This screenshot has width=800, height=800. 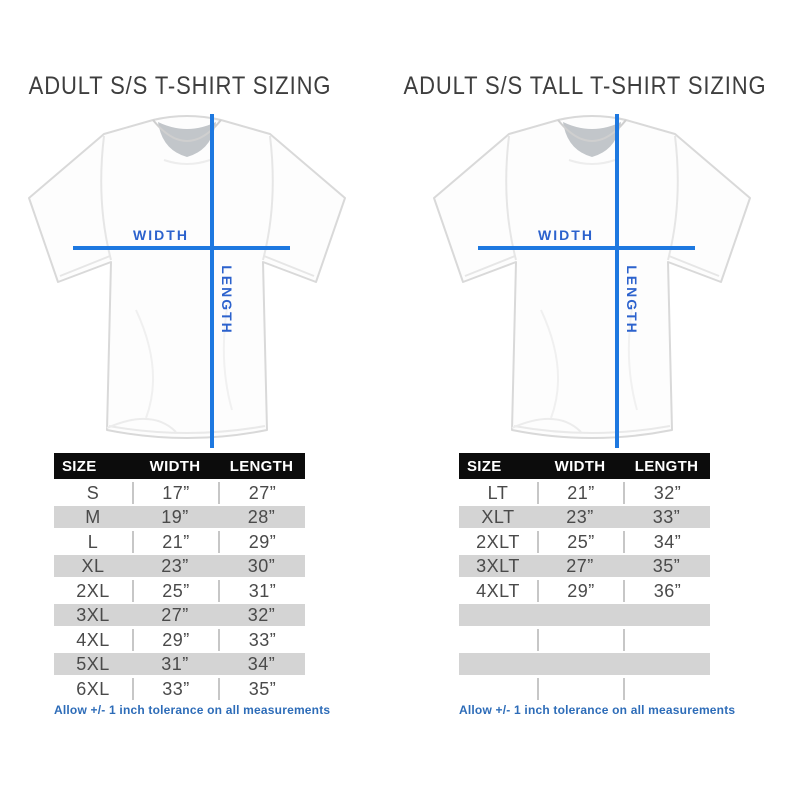 I want to click on length-label: LENGTH, so click(x=227, y=300).